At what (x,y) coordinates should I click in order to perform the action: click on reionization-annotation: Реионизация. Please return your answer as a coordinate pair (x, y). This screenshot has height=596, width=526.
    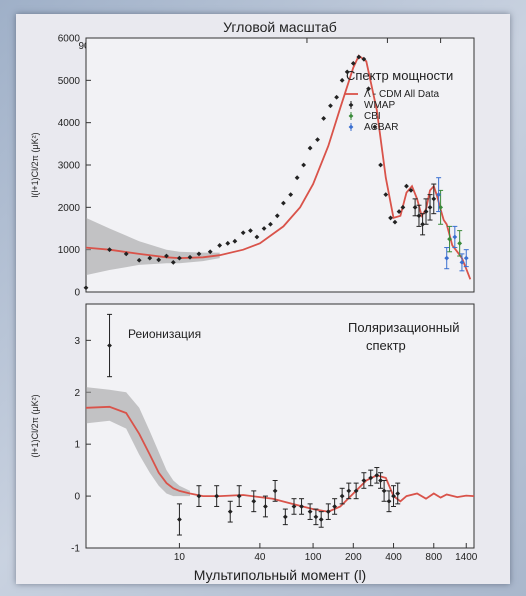
    Looking at the image, I should click on (164, 334).